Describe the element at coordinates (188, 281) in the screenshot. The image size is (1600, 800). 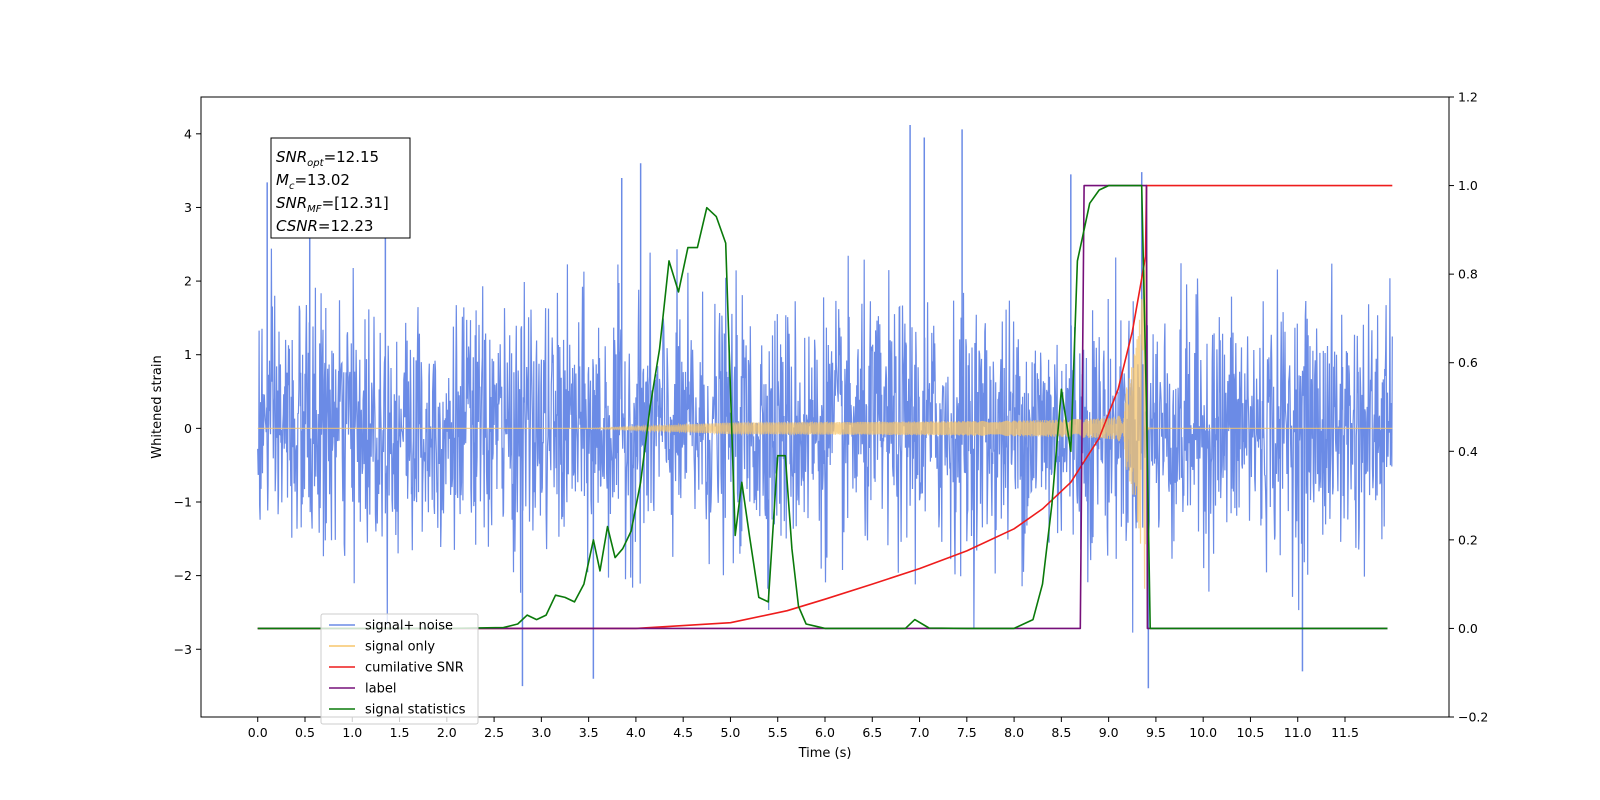
I see `y-tick-label: 2` at that location.